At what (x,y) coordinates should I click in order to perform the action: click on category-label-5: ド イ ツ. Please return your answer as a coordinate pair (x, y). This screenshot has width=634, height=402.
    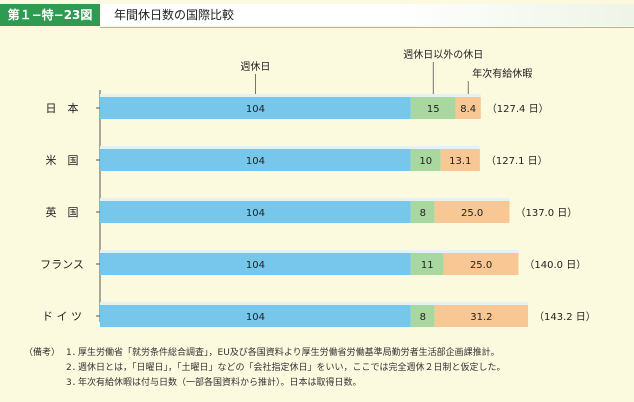
    Looking at the image, I should click on (62, 316).